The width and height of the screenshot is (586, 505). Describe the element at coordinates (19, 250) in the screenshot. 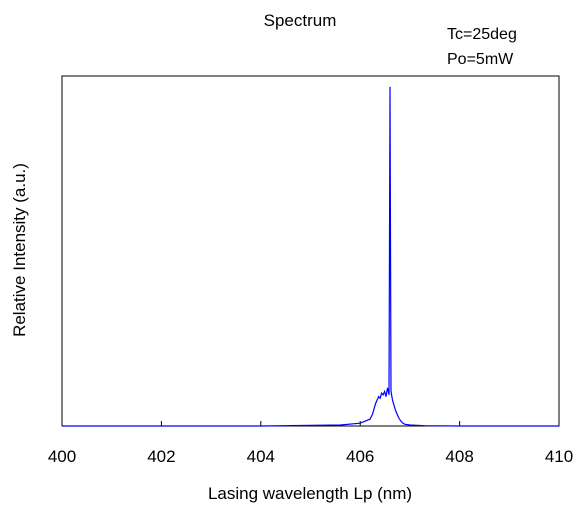

I see `y-axis-label: Relative Intensity (a.u.)` at that location.